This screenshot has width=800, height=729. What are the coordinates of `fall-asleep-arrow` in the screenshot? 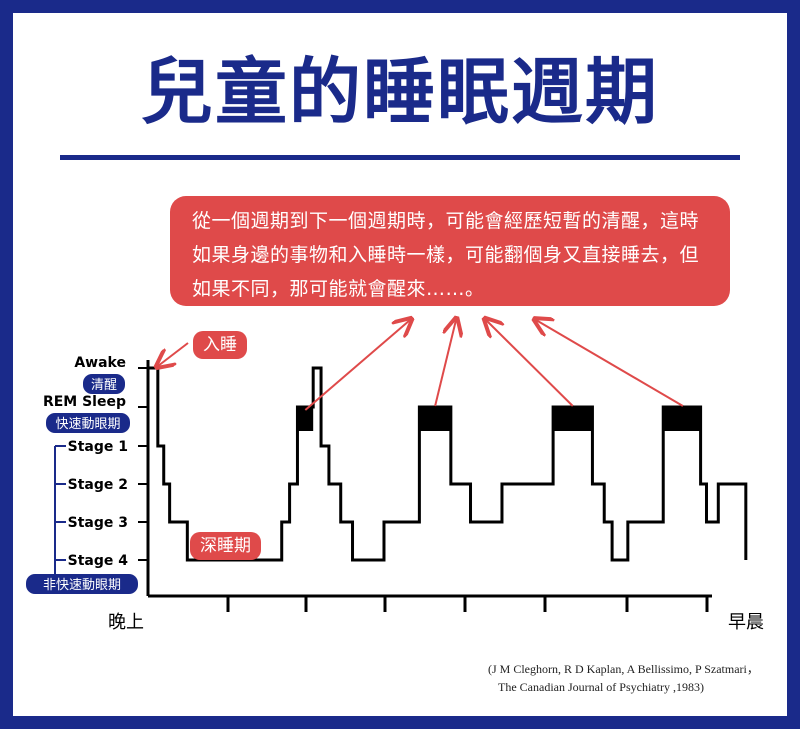 It's located at (173, 354).